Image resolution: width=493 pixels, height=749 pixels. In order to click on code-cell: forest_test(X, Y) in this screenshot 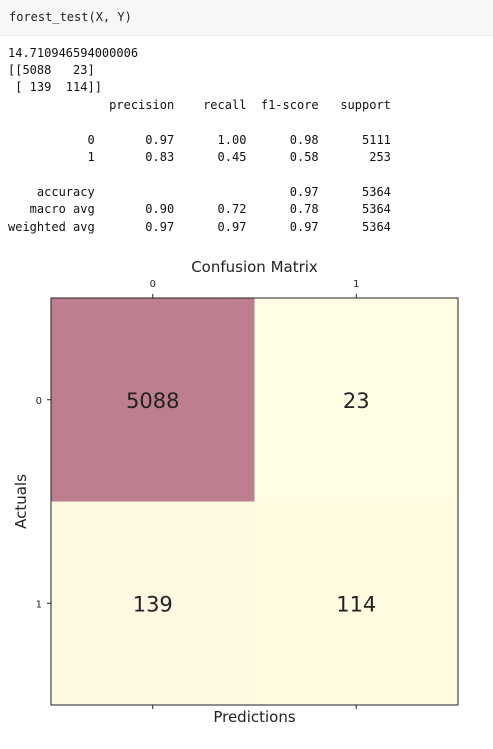, I will do `click(246, 18)`.